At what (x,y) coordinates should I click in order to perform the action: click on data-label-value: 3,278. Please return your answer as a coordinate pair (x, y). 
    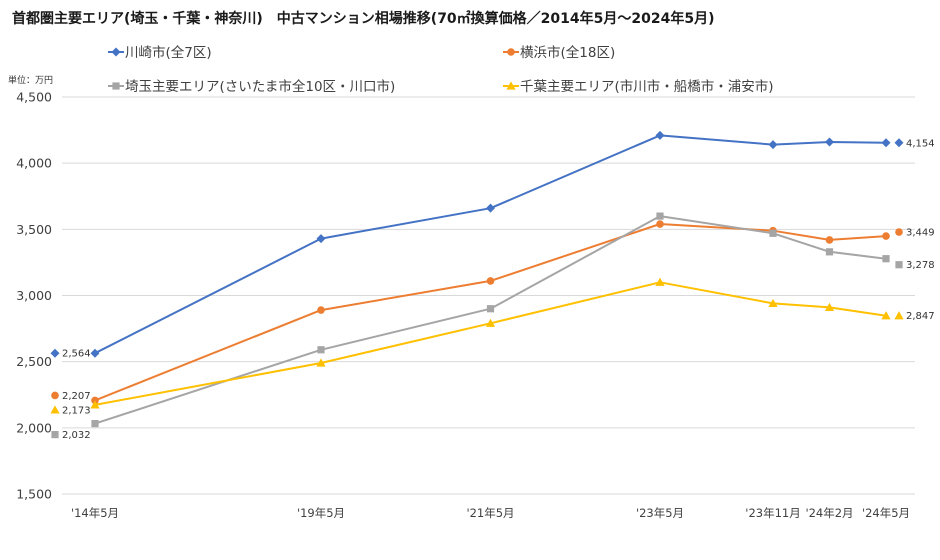
    Looking at the image, I should click on (920, 265).